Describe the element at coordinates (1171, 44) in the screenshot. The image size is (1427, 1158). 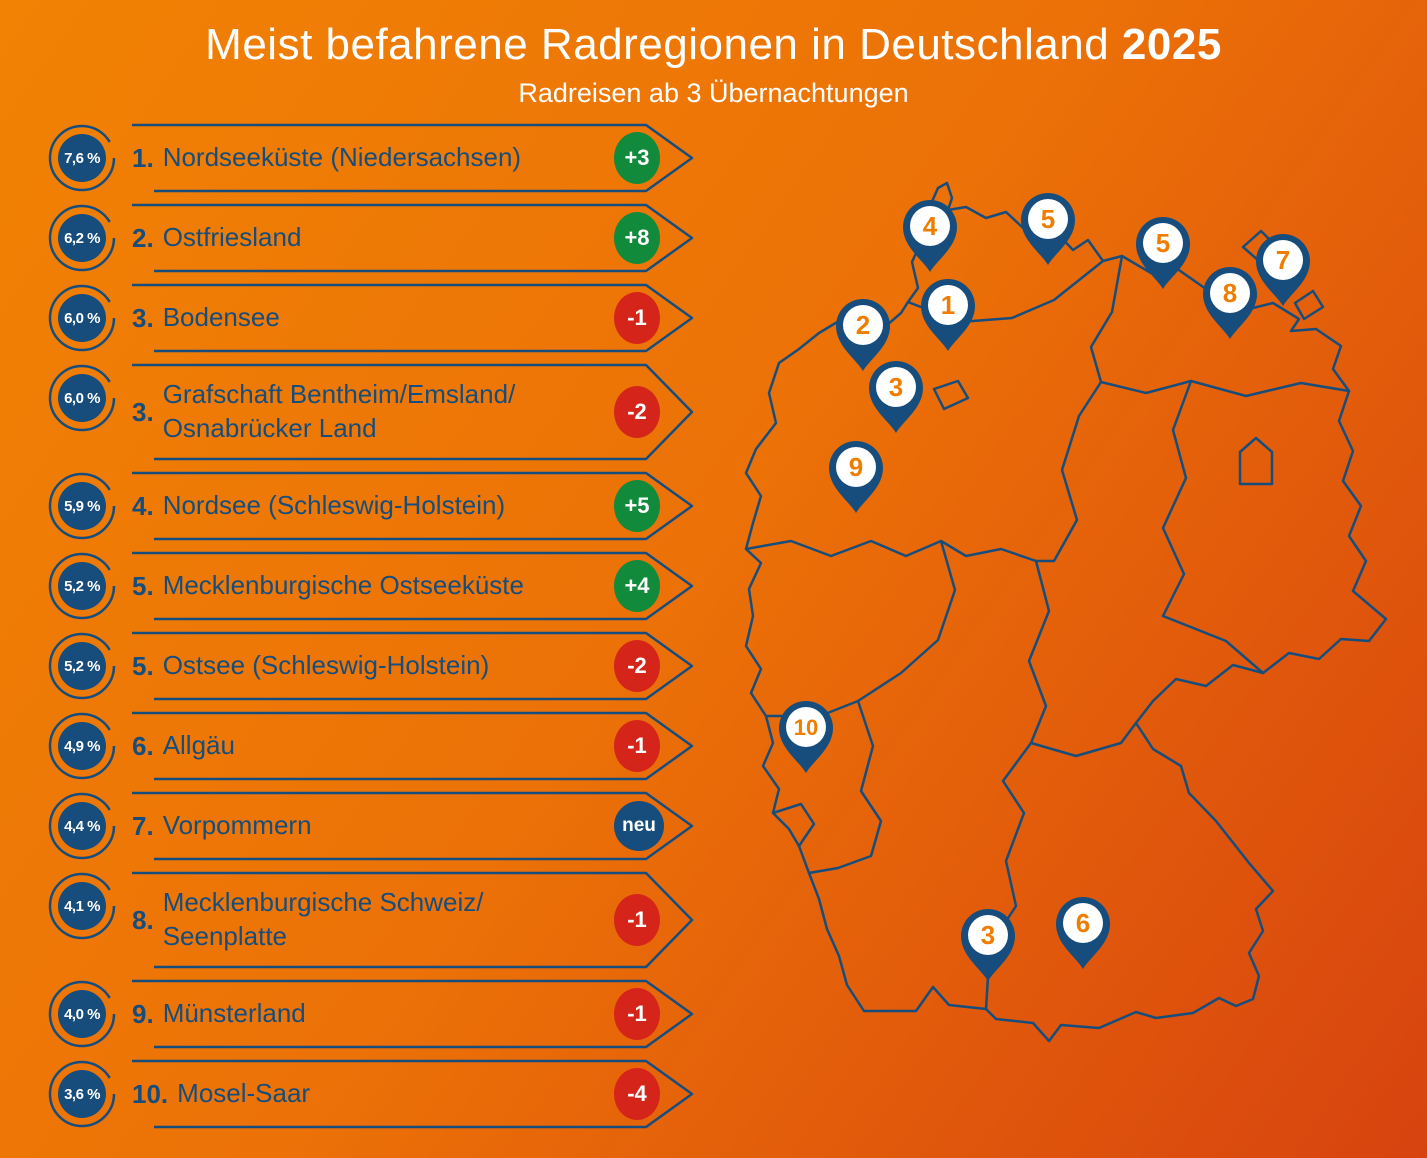
I see `page-title-year: 2025` at that location.